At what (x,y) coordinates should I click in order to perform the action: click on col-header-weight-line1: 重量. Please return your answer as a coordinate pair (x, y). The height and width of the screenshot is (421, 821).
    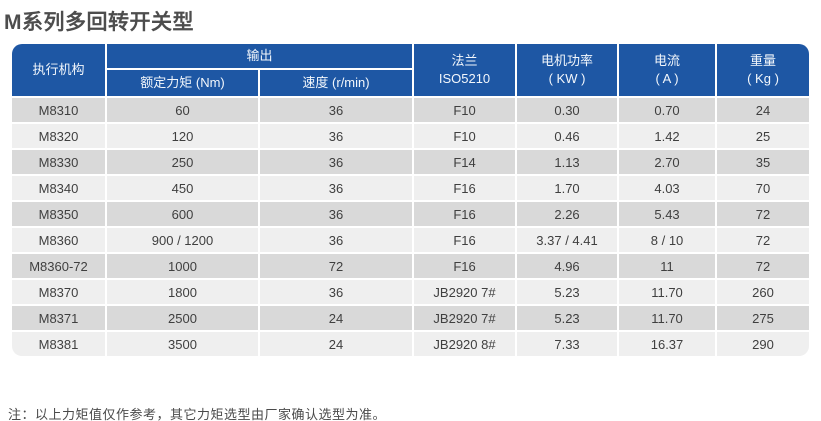
    Looking at the image, I should click on (763, 61).